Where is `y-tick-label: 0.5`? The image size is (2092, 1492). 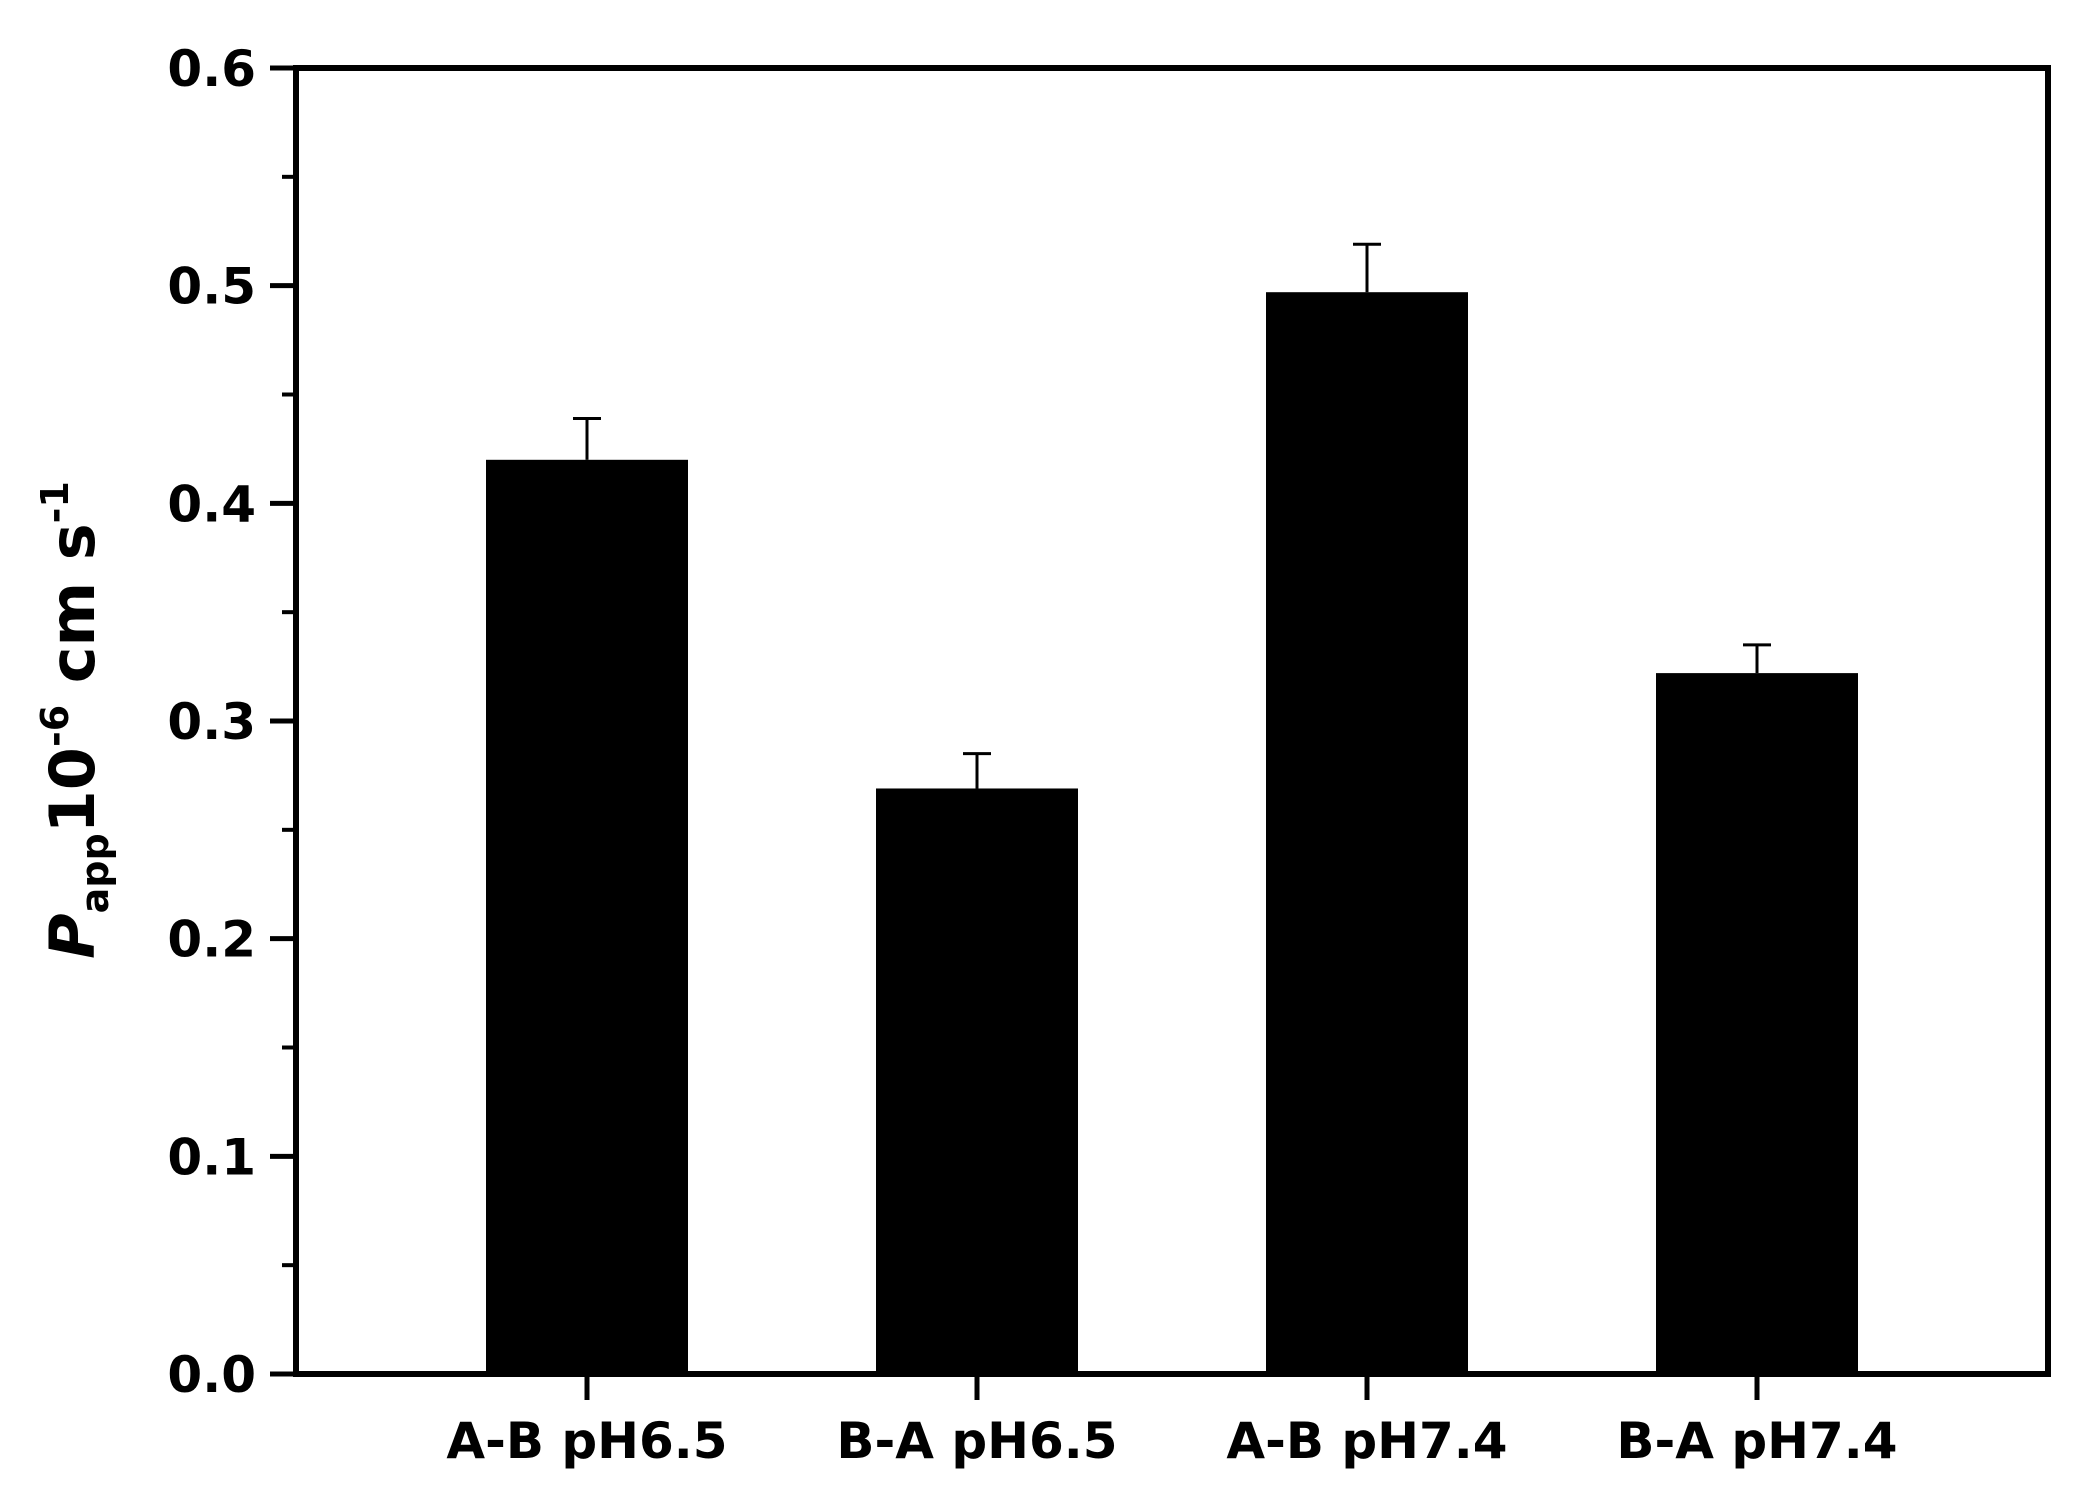
y-tick-label: 0.5 is located at coordinates (211, 287).